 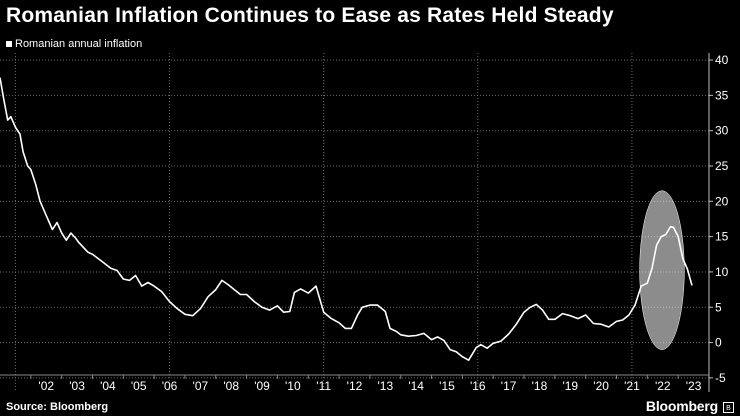 What do you see at coordinates (323, 386) in the screenshot?
I see `x-tick-label: '11` at bounding box center [323, 386].